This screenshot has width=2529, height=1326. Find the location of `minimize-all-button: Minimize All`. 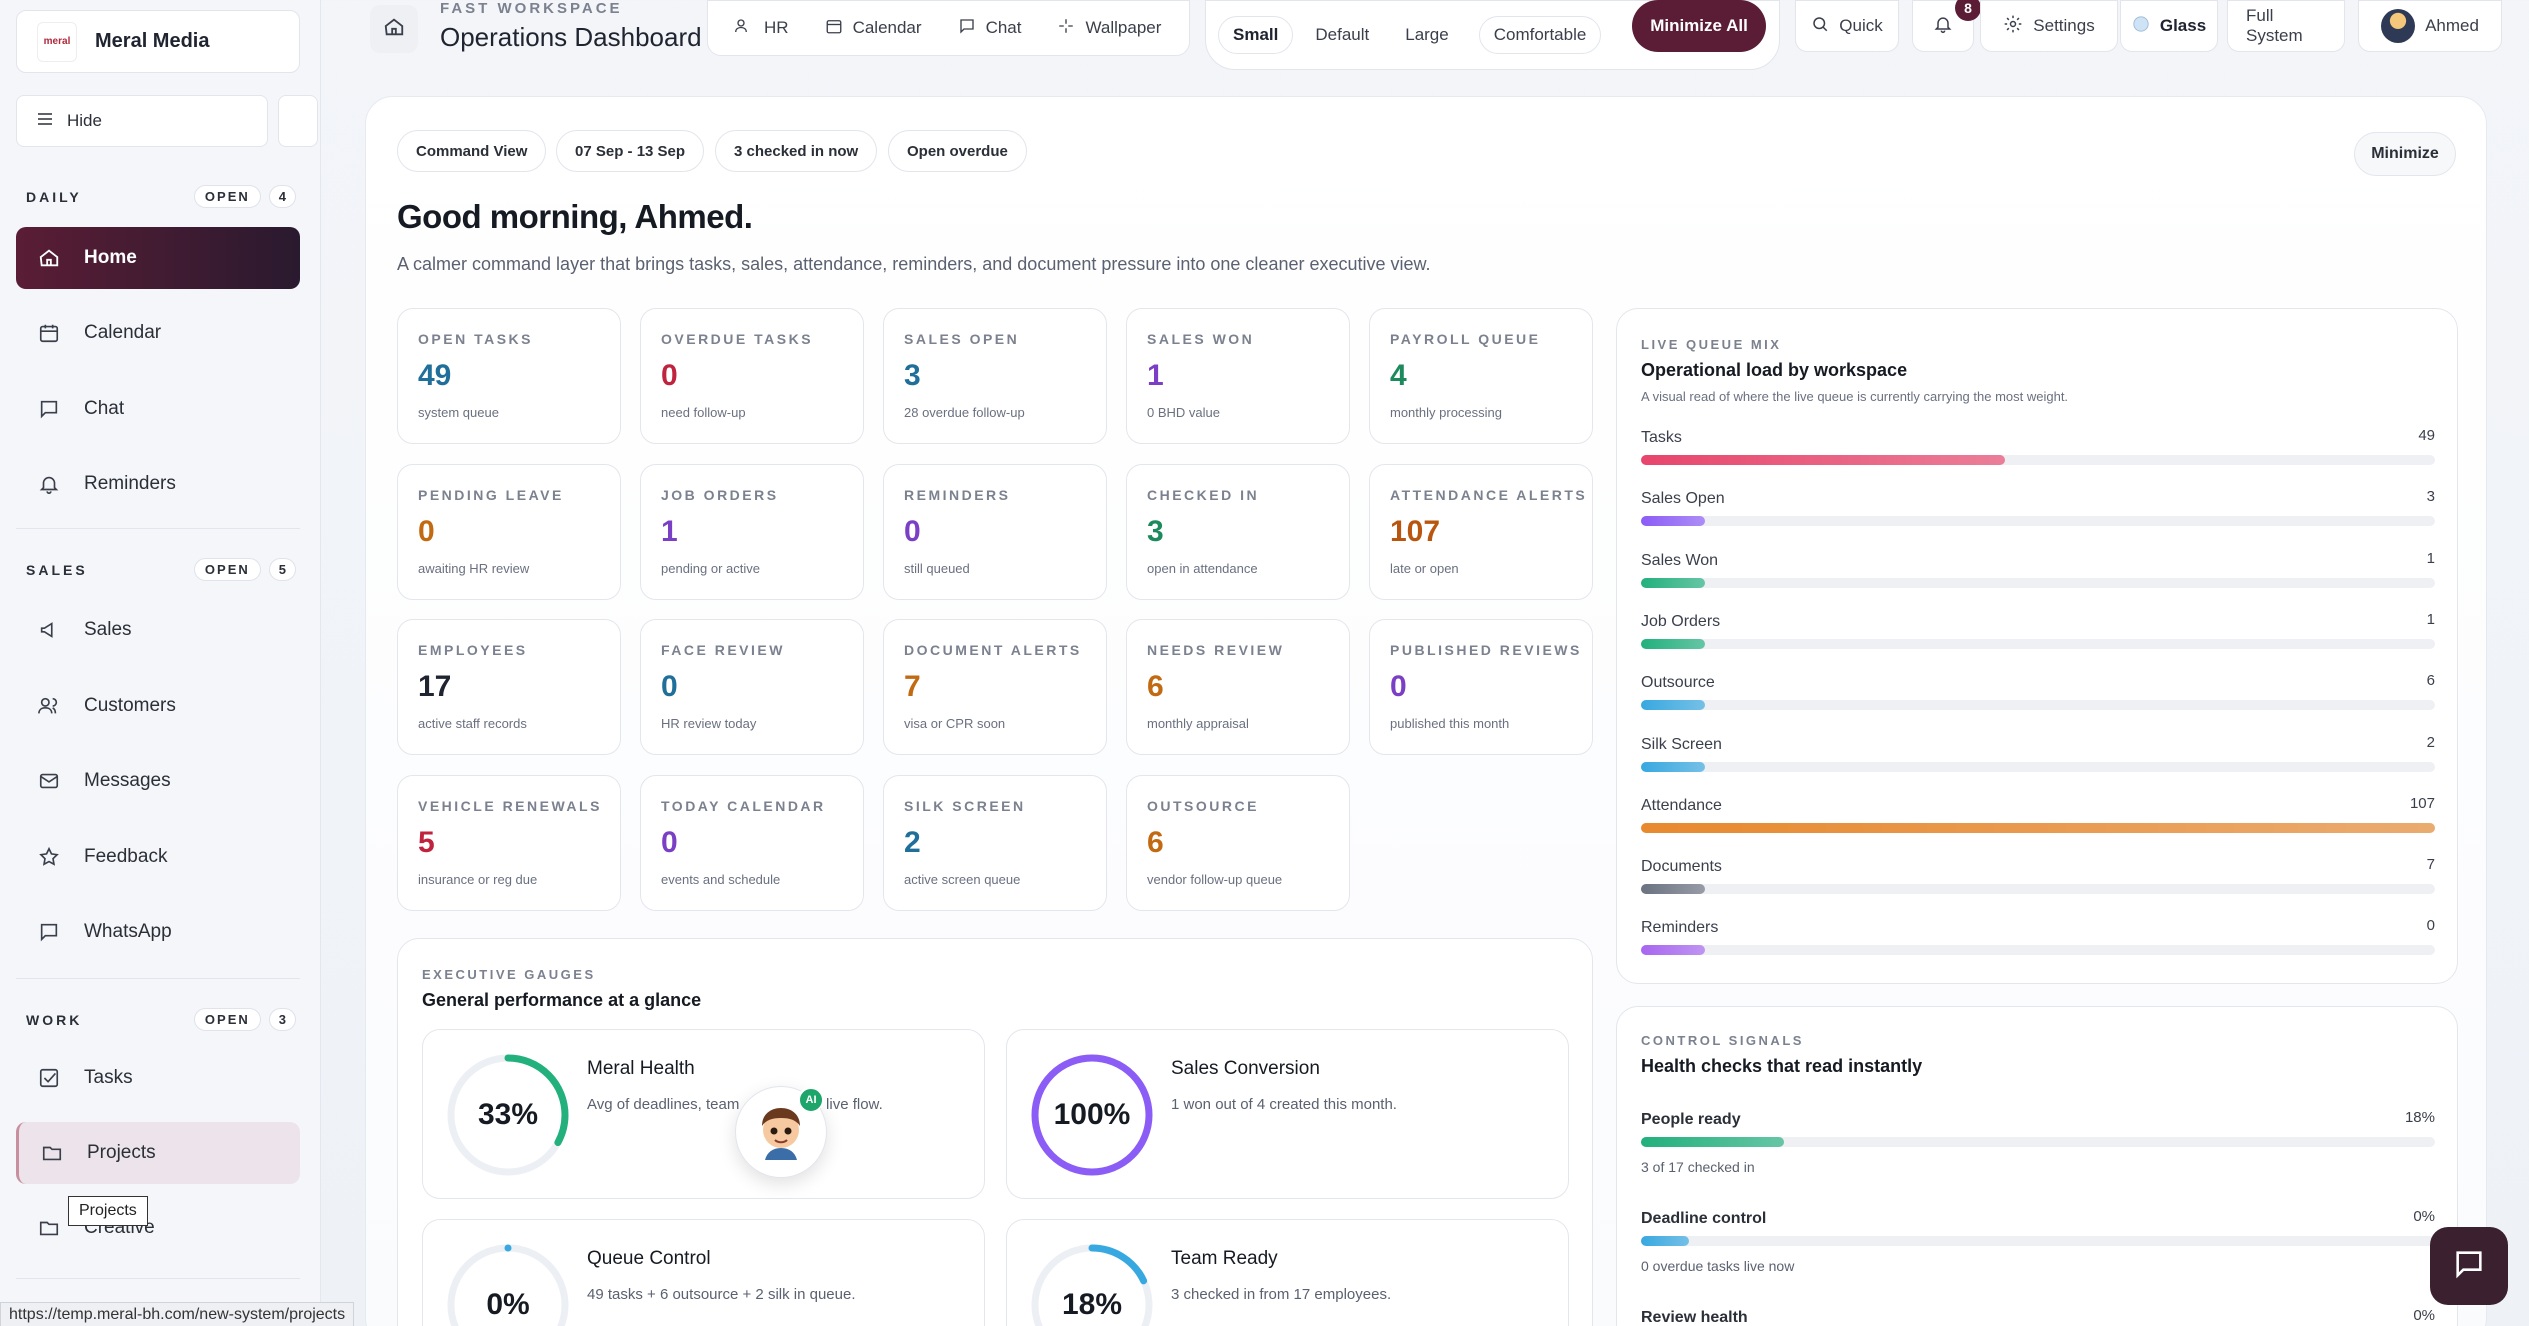

minimize-all-button: Minimize All is located at coordinates (1699, 26).